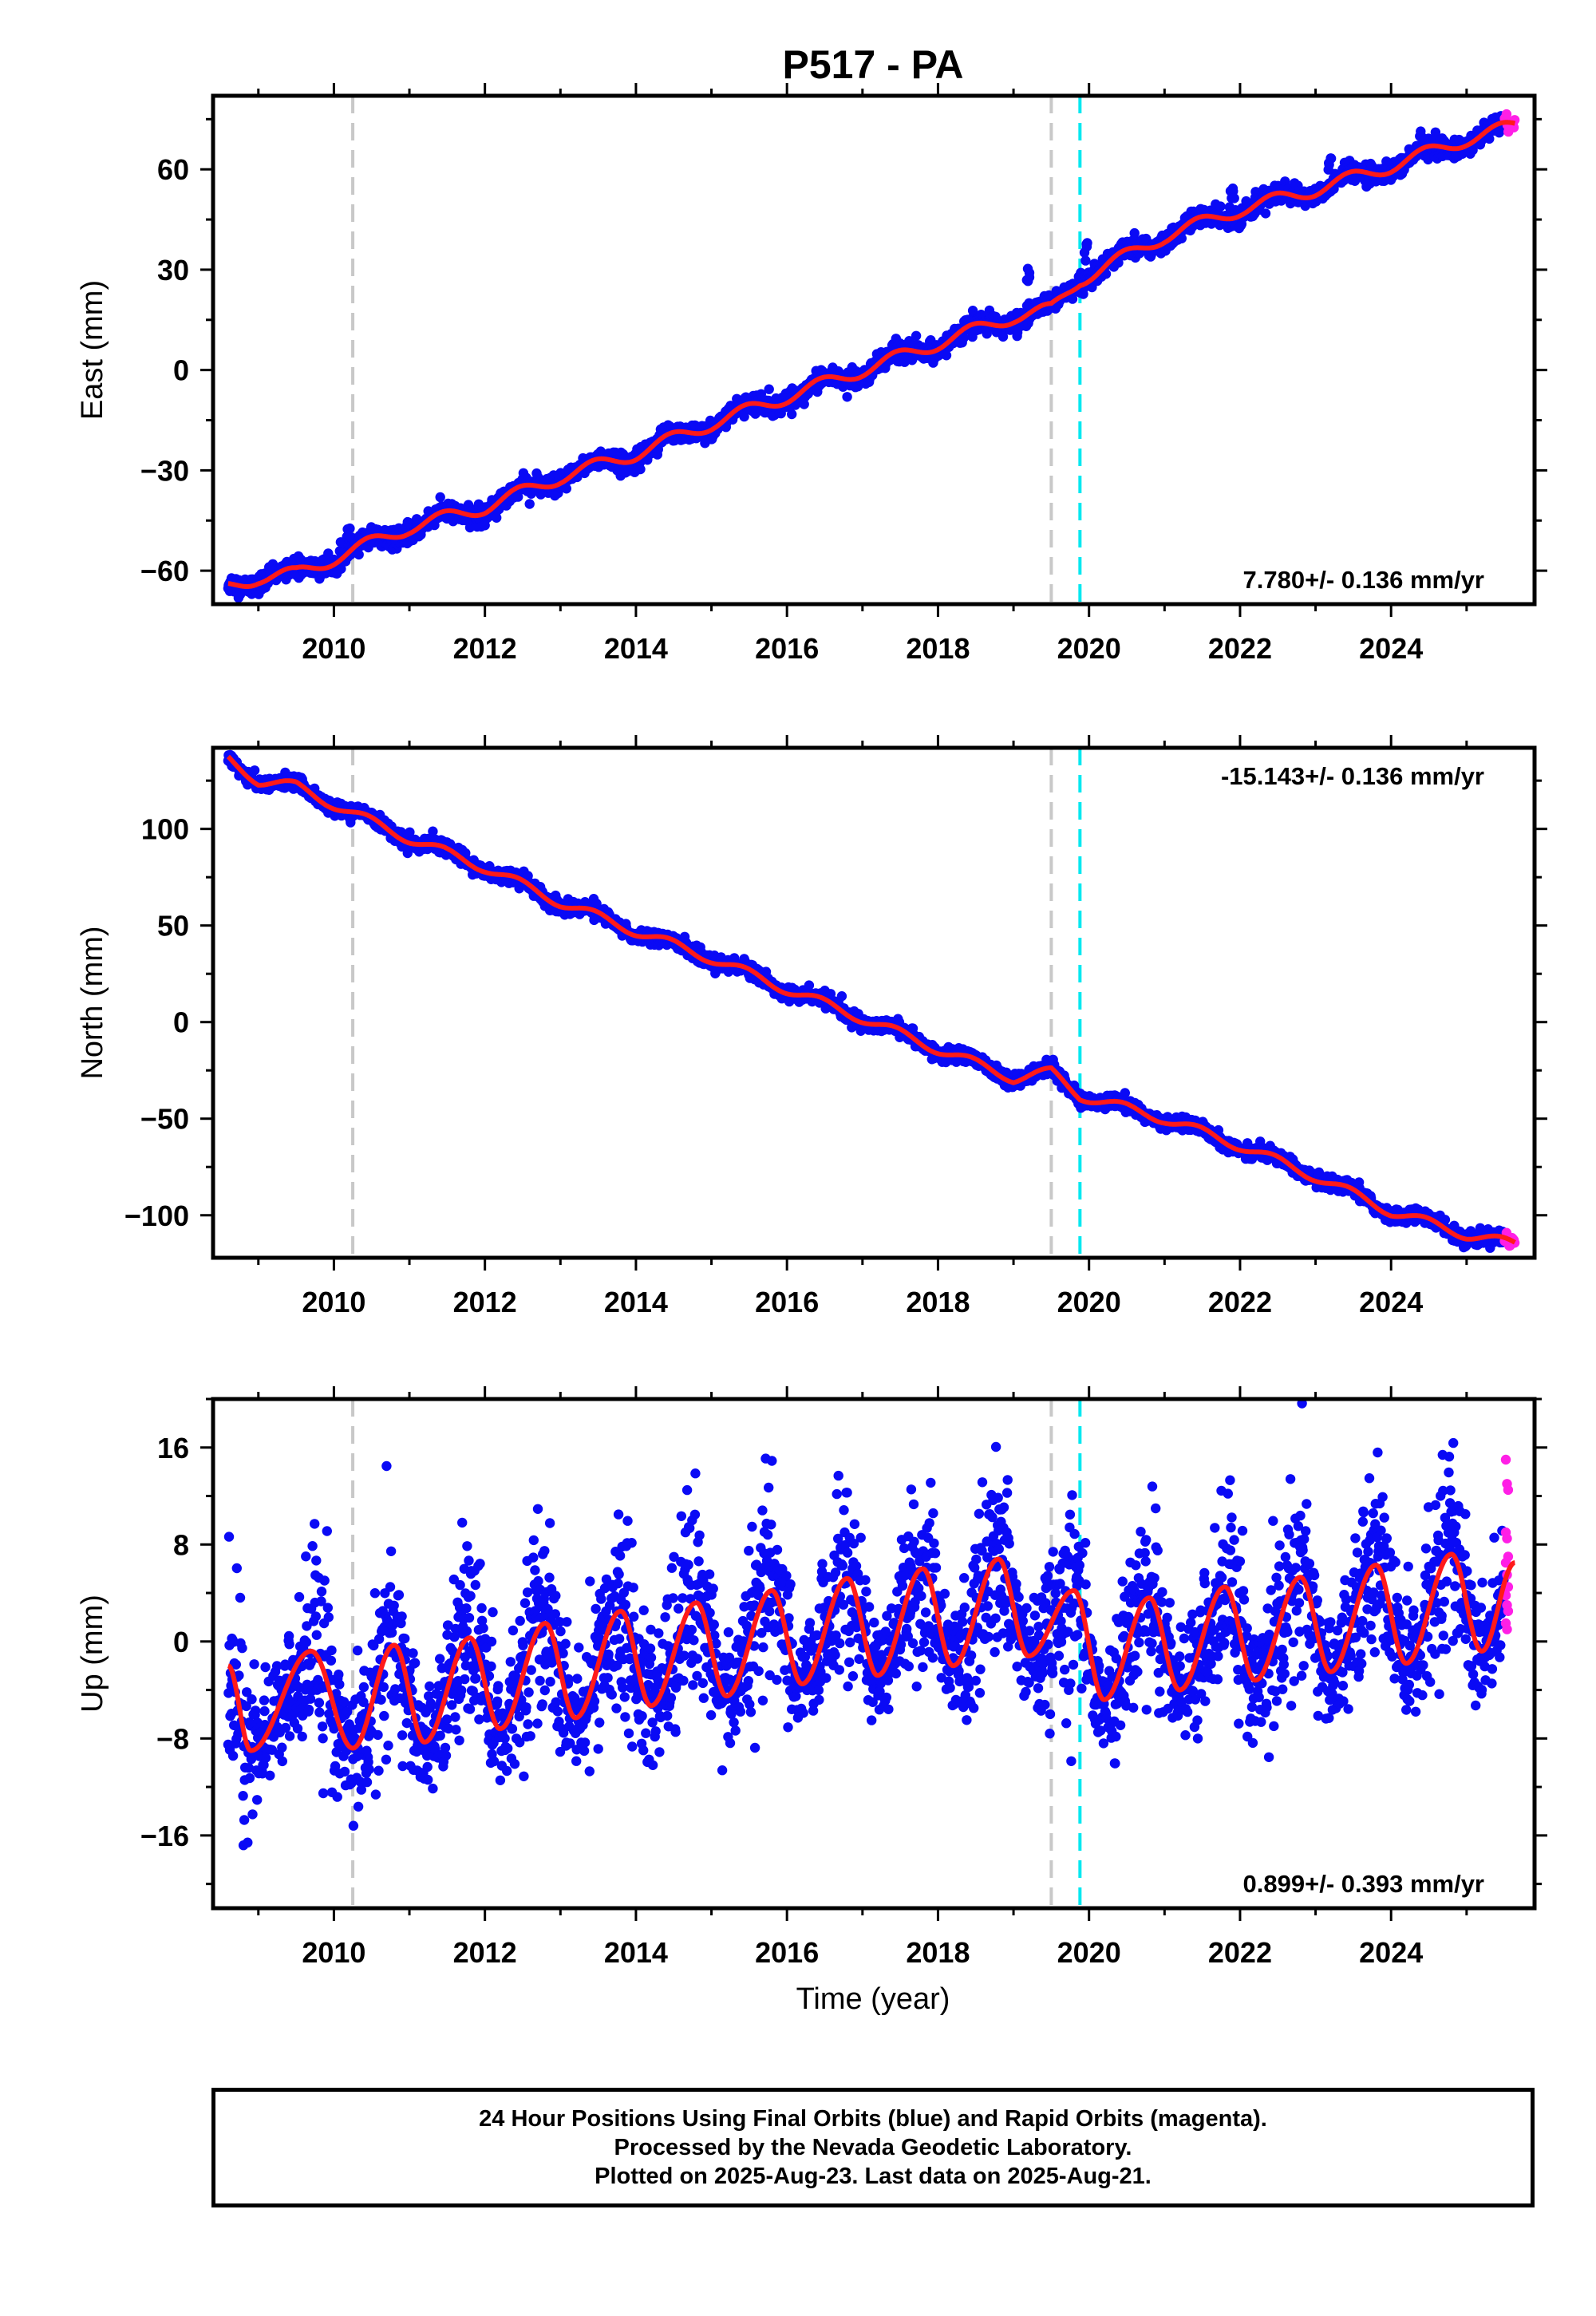 Image resolution: width=1596 pixels, height=2316 pixels. What do you see at coordinates (173, 270) in the screenshot?
I see `y-tick-label: 30` at bounding box center [173, 270].